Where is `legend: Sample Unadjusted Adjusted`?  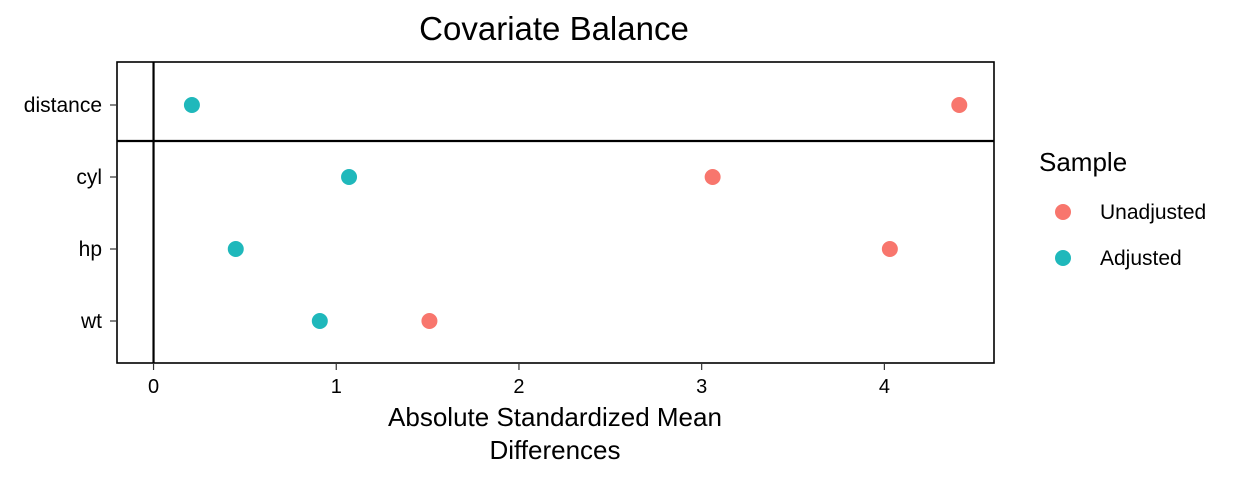
legend: Sample Unadjusted Adjusted is located at coordinates (1122, 208).